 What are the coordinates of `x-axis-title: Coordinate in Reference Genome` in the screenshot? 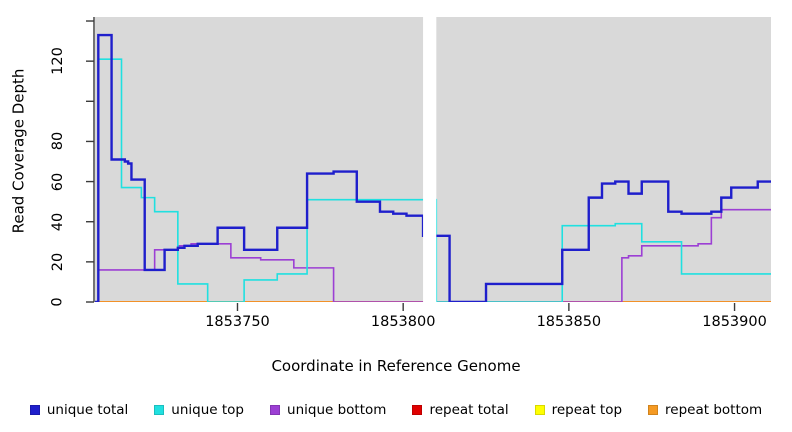 It's located at (396, 366).